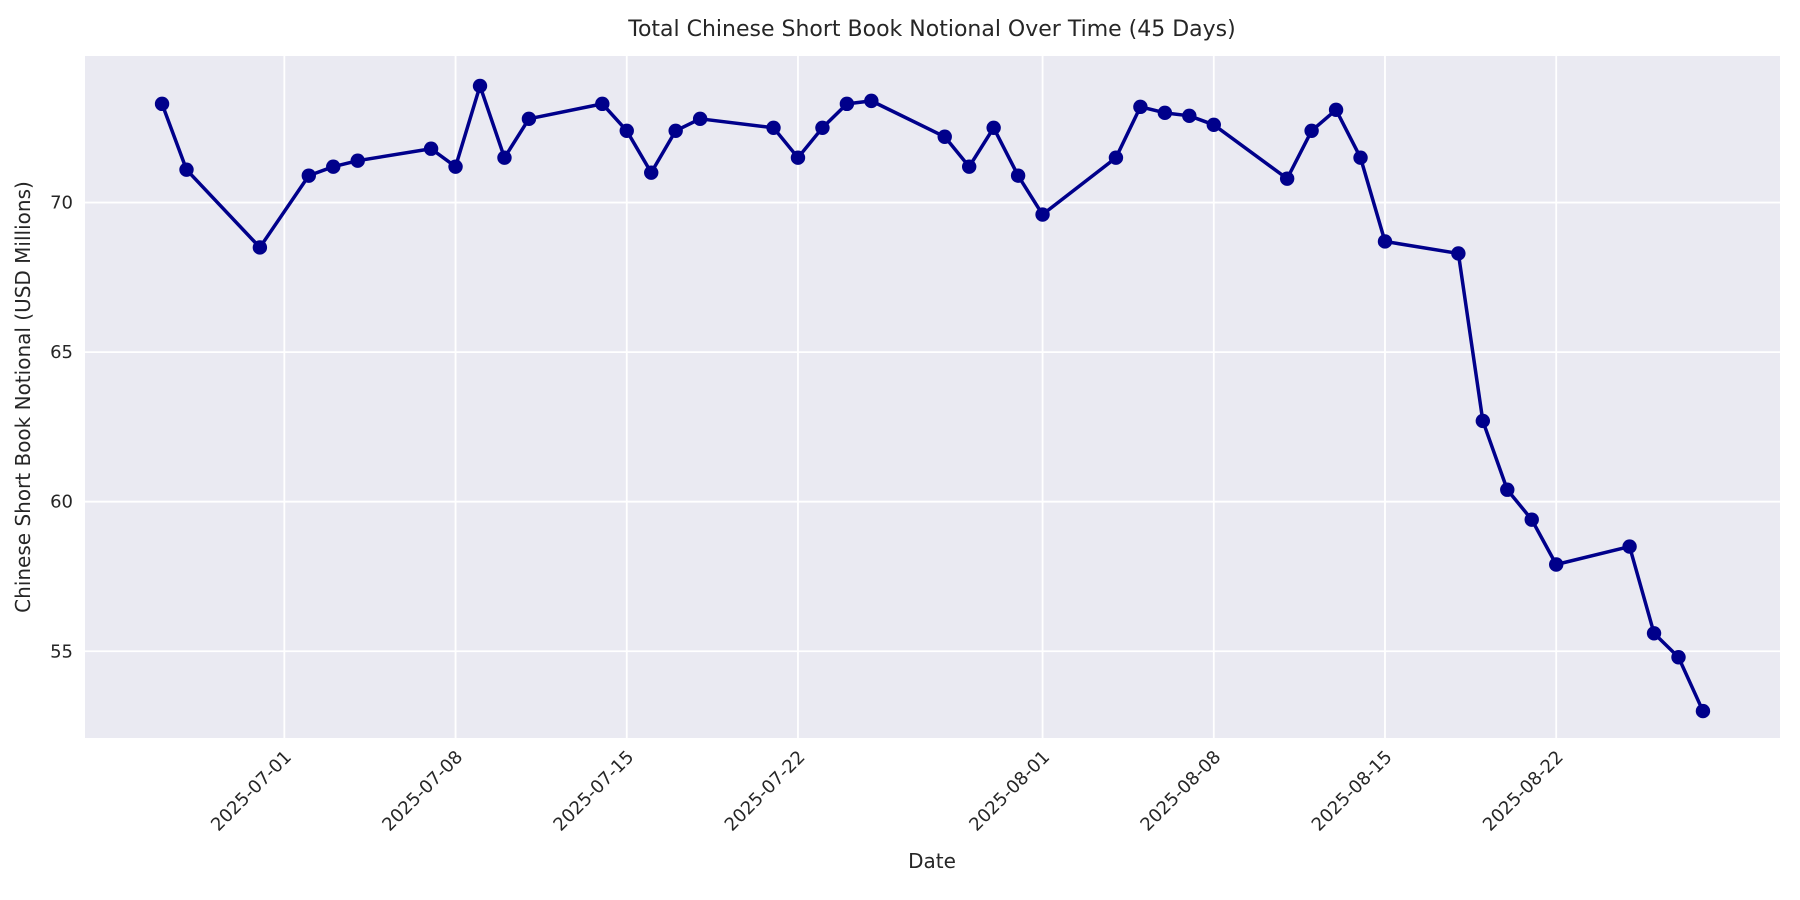  Describe the element at coordinates (61, 352) in the screenshot. I see `y-tick-label: 65` at that location.